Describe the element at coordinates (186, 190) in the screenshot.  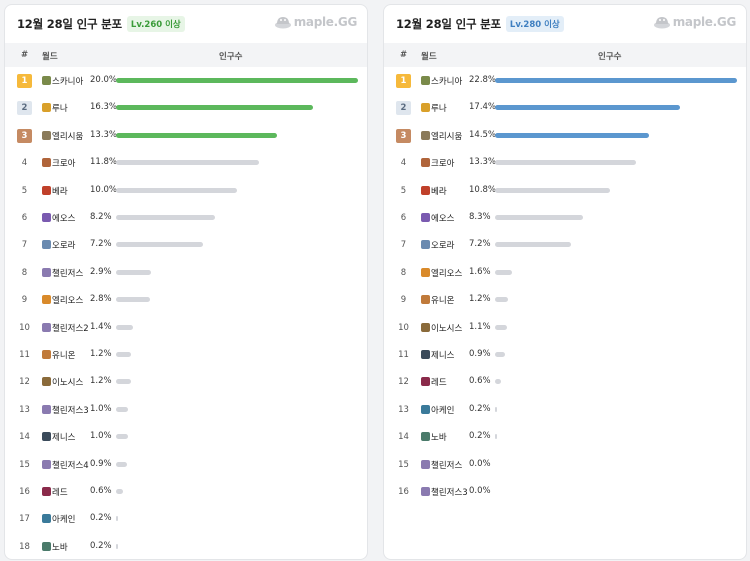
I see `table-row: 5 베라 10.0%` at that location.